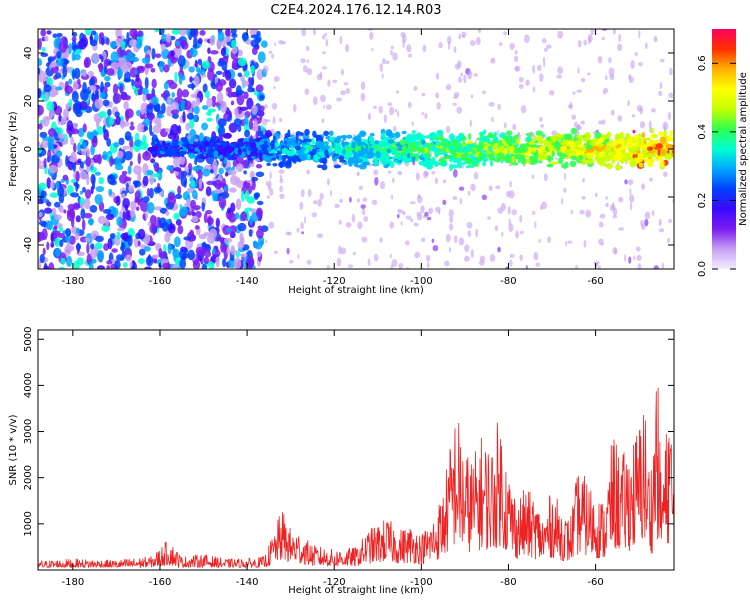  What do you see at coordinates (421, 281) in the screenshot?
I see `spectrogram-x-tick-label: -100` at bounding box center [421, 281].